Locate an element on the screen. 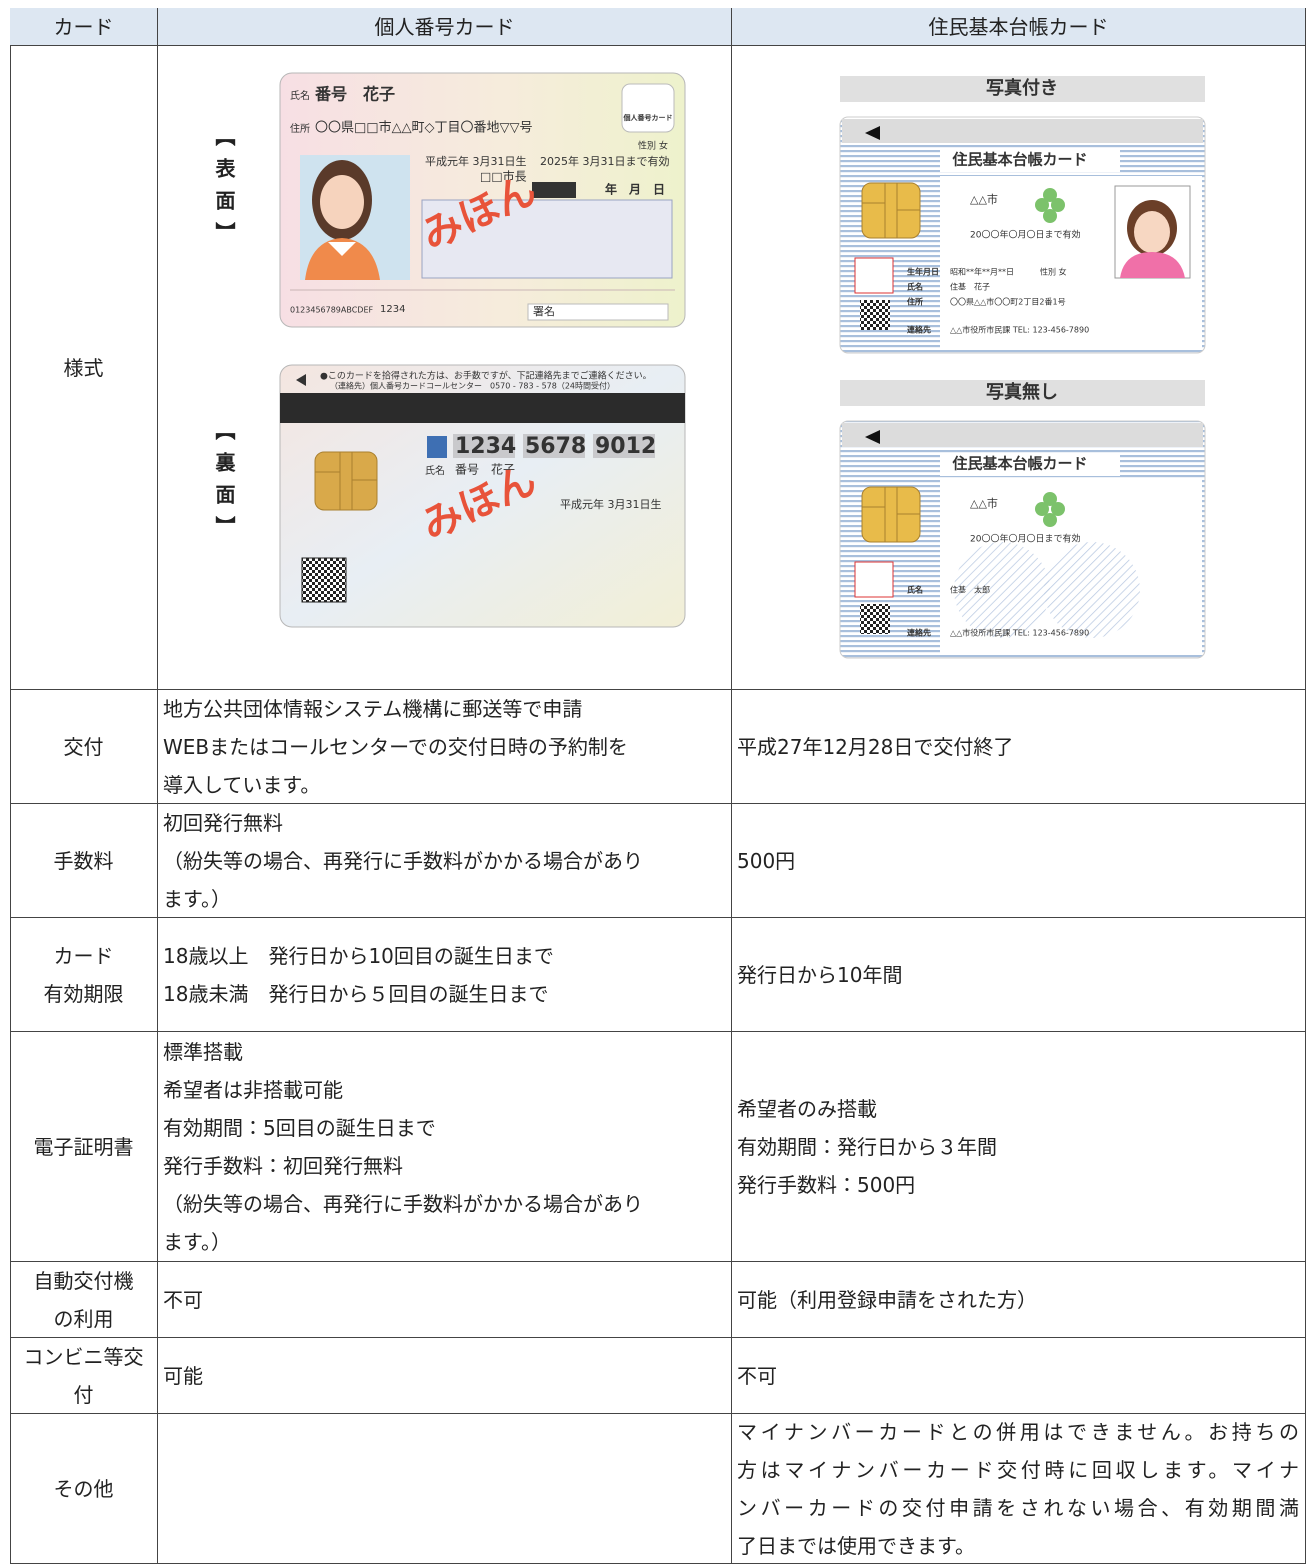  text-cell: 平成27年12月28日で交付終了 is located at coordinates (1019, 747).